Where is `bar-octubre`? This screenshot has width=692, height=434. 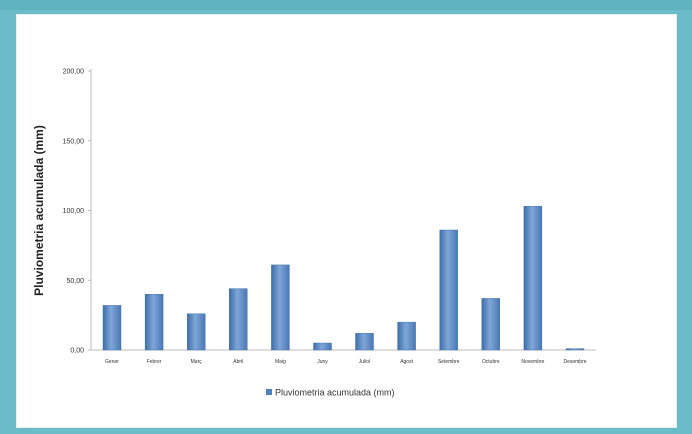 bar-octubre is located at coordinates (490, 324).